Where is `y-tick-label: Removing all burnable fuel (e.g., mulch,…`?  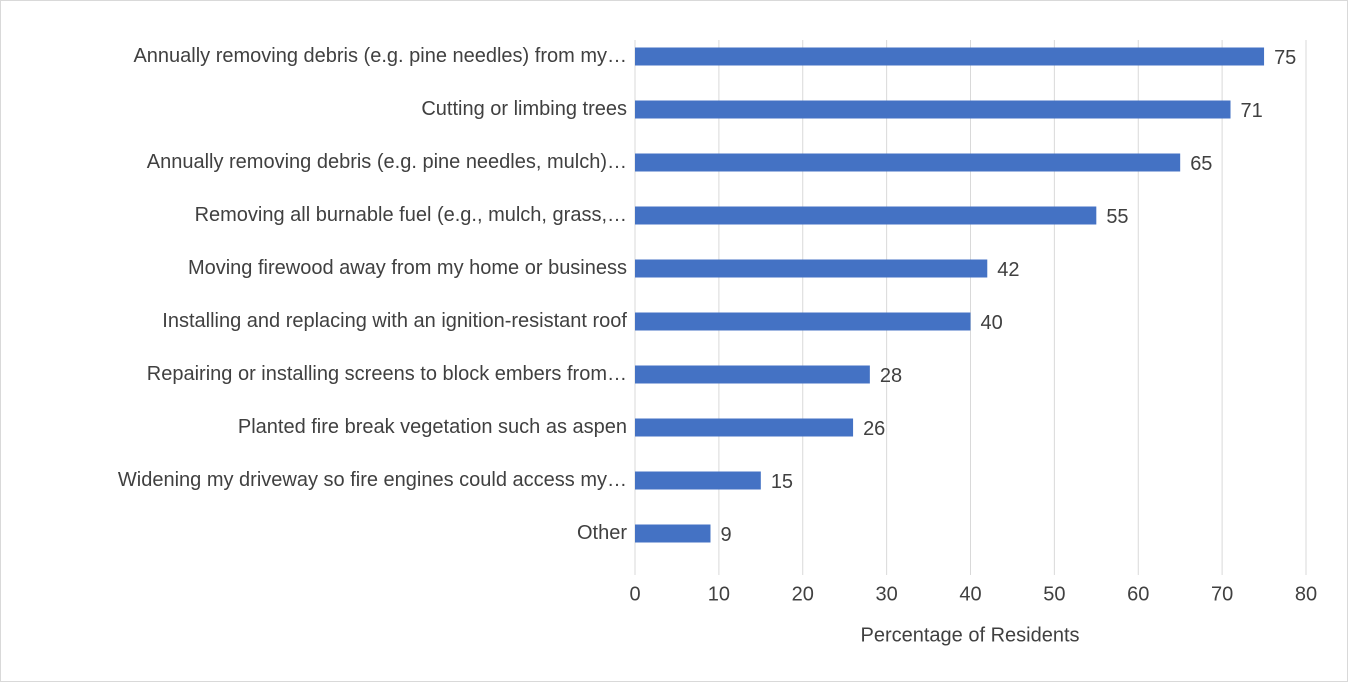 y-tick-label: Removing all burnable fuel (e.g., mulch,… is located at coordinates (411, 215).